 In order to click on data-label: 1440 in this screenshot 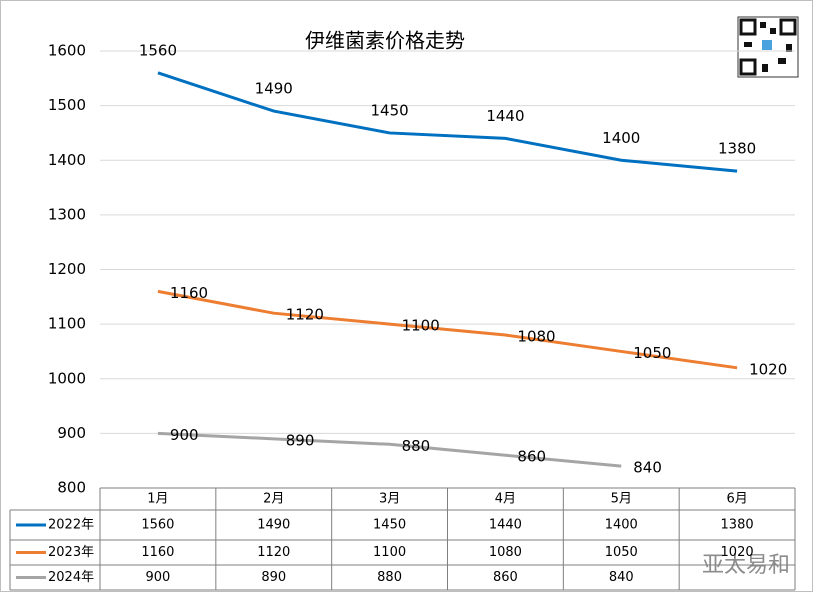, I will do `click(505, 116)`.